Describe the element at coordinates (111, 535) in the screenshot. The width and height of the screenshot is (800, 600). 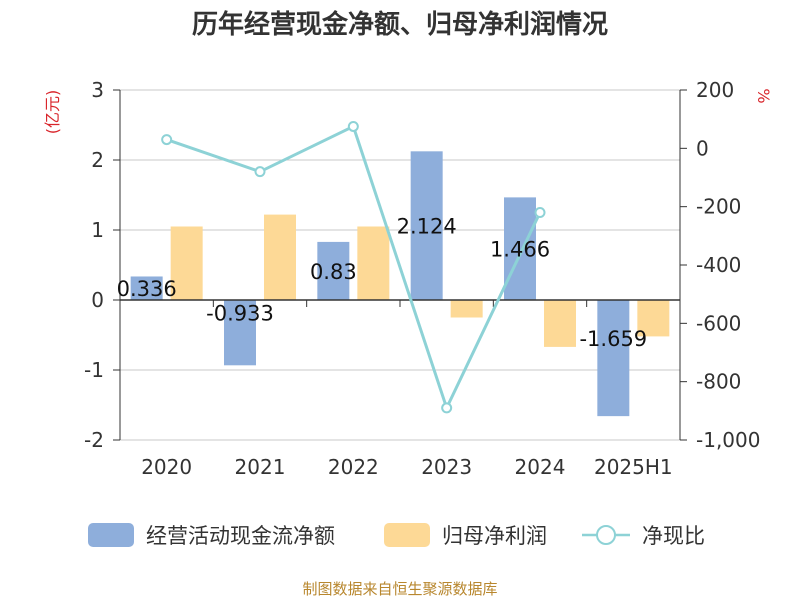
I see `legend-cashflow-swatch` at that location.